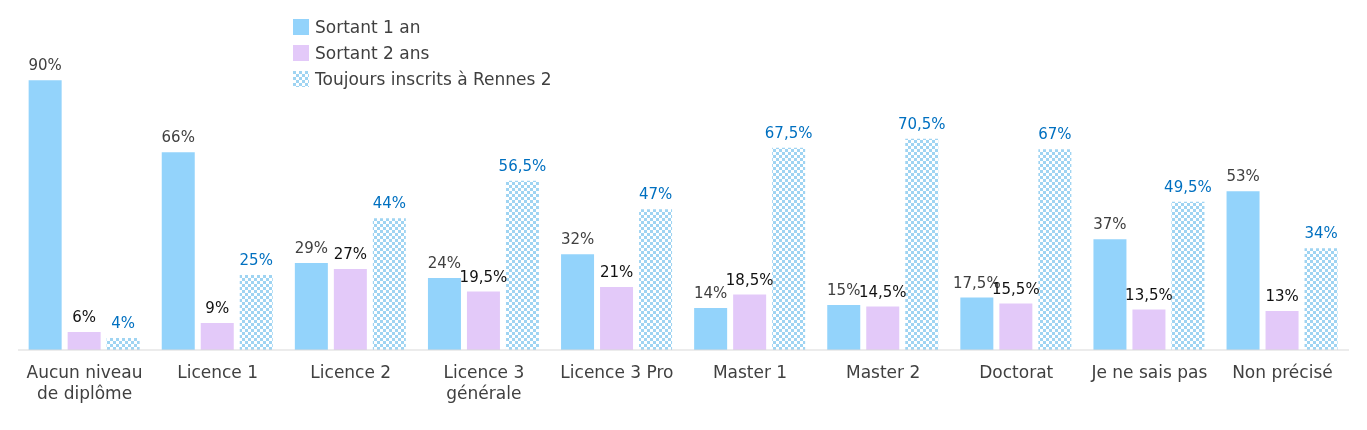  What do you see at coordinates (45, 65) in the screenshot?
I see `data-label: 90%` at bounding box center [45, 65].